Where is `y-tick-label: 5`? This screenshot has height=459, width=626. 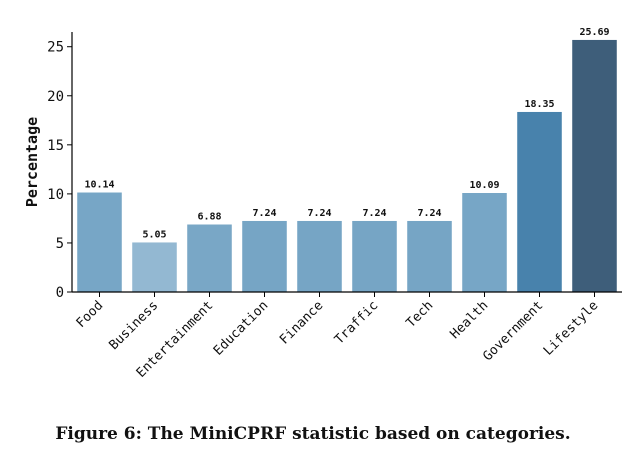
y-tick-label: 5 is located at coordinates (60, 244).